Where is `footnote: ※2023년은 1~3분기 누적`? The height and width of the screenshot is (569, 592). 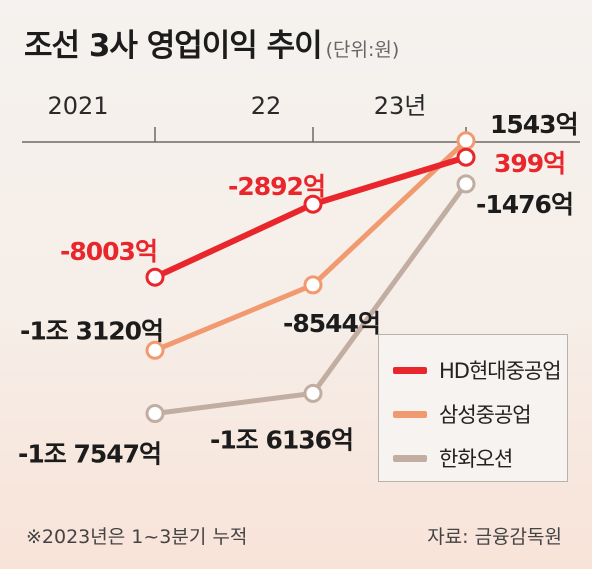 footnote: ※2023년은 1~3분기 누적 is located at coordinates (137, 537).